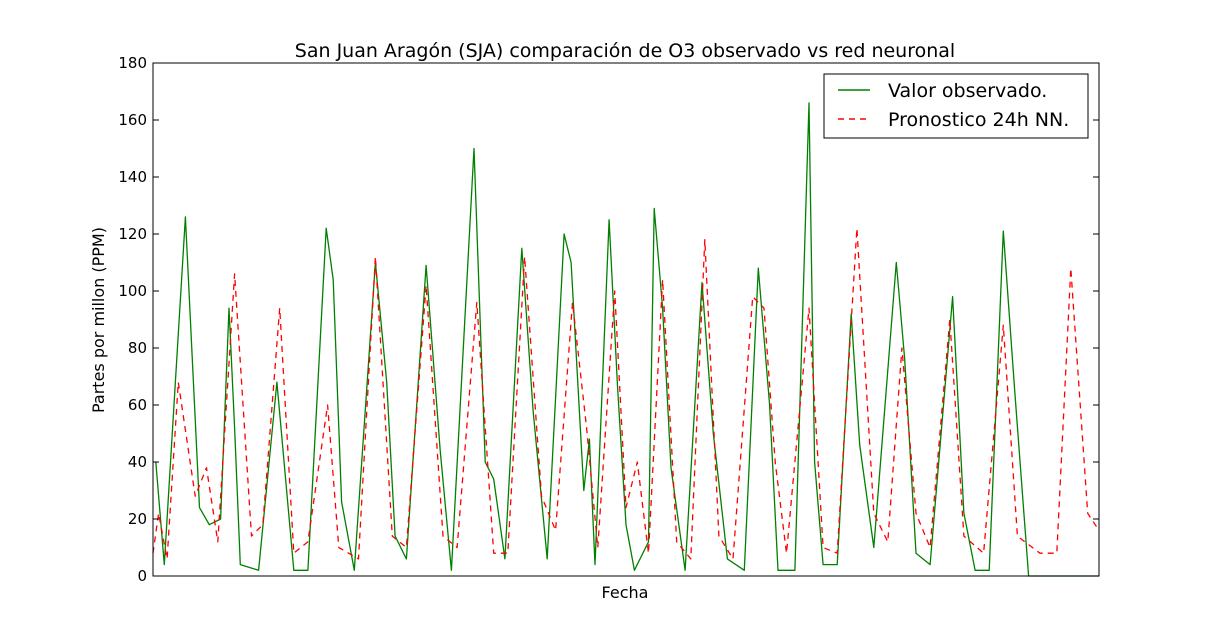 Image resolution: width=1220 pixels, height=640 pixels. Describe the element at coordinates (137, 405) in the screenshot. I see `y-tick-label: 60` at that location.